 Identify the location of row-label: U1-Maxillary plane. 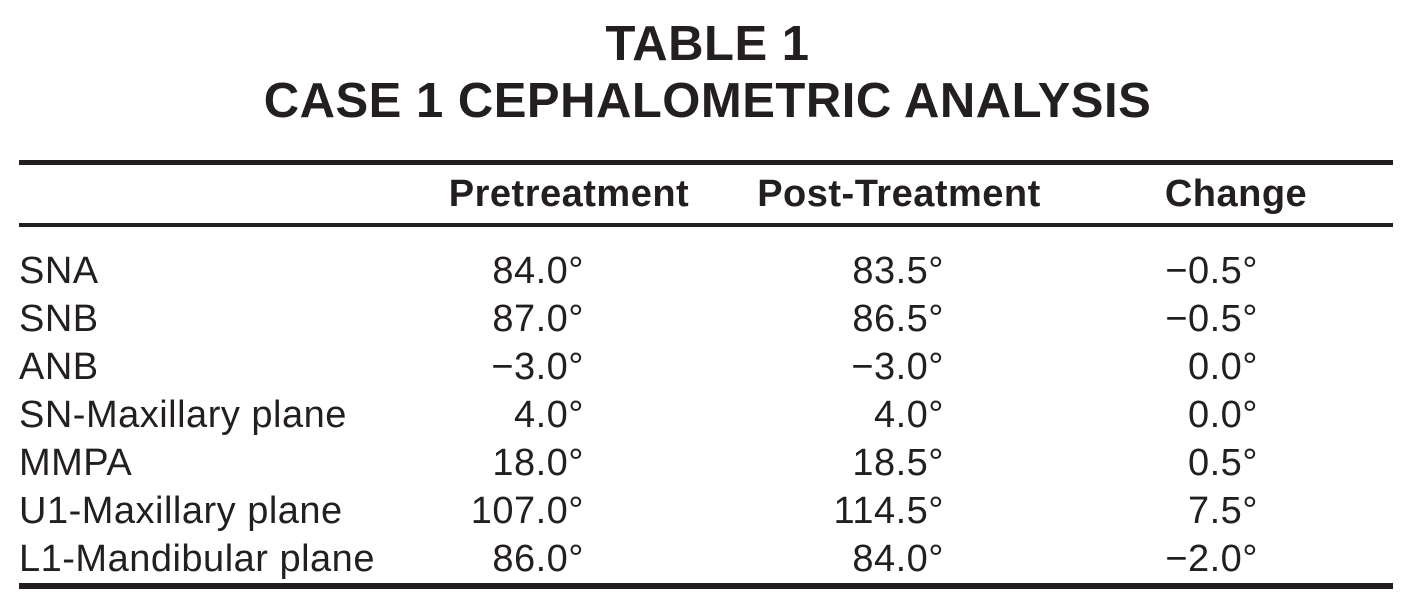
(181, 510).